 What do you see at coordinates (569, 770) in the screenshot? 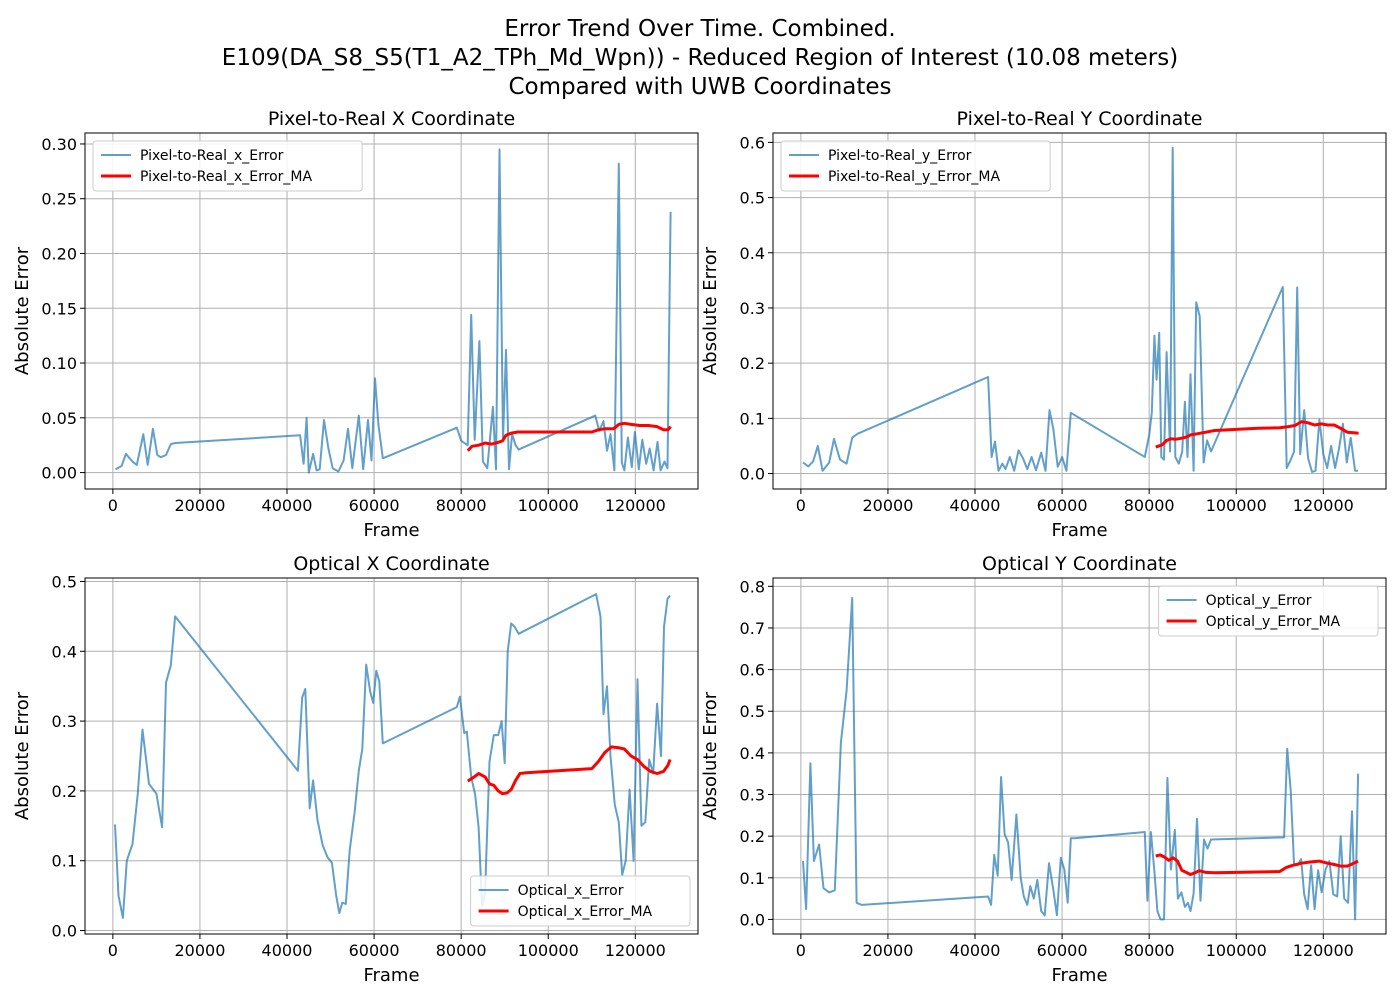
I see `series-line-optical-x-error-ma` at bounding box center [569, 770].